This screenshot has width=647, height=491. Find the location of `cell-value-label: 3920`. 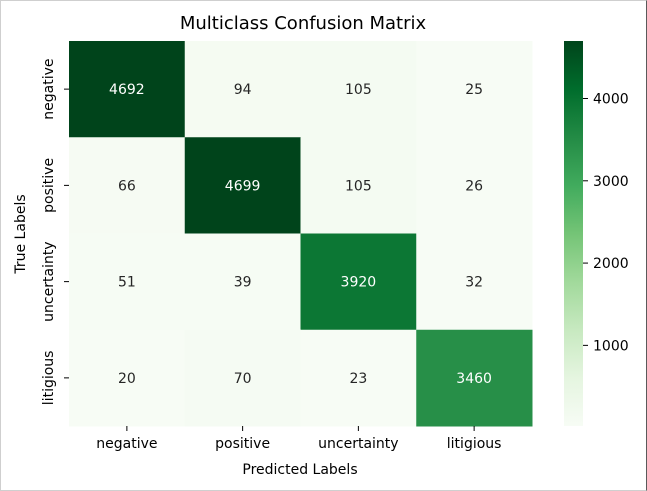

cell-value-label: 3920 is located at coordinates (359, 283).